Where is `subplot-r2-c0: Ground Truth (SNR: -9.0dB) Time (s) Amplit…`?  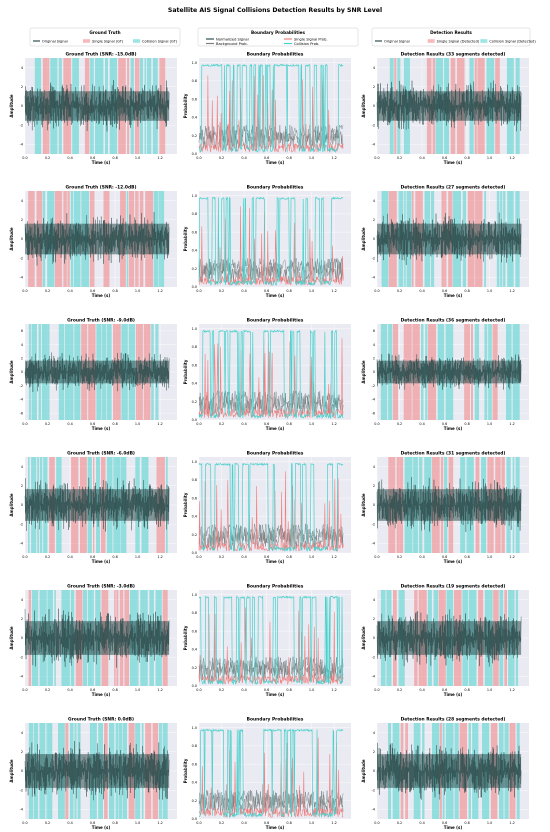
subplot-r2-c0: Ground Truth (SNR: -9.0dB) Time (s) Amplit… is located at coordinates (93, 374).